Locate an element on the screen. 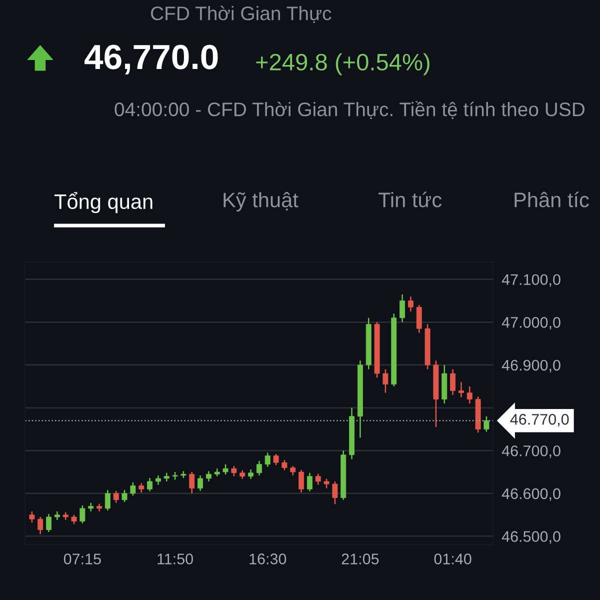 This screenshot has width=600, height=600. y-tick-label: 46.900,0 is located at coordinates (531, 366).